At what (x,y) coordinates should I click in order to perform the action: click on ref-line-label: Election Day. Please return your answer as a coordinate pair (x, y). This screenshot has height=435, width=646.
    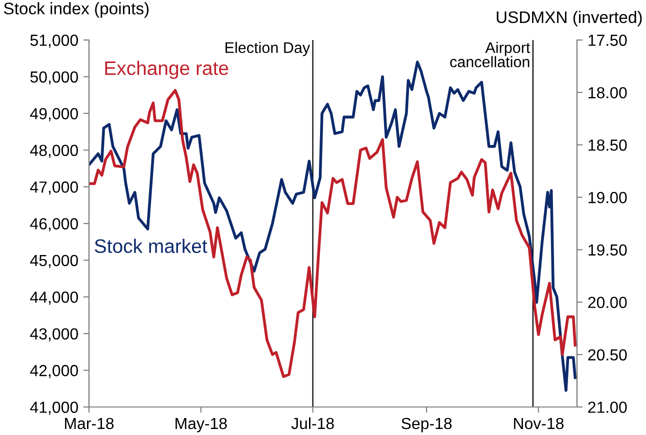
    Looking at the image, I should click on (268, 49).